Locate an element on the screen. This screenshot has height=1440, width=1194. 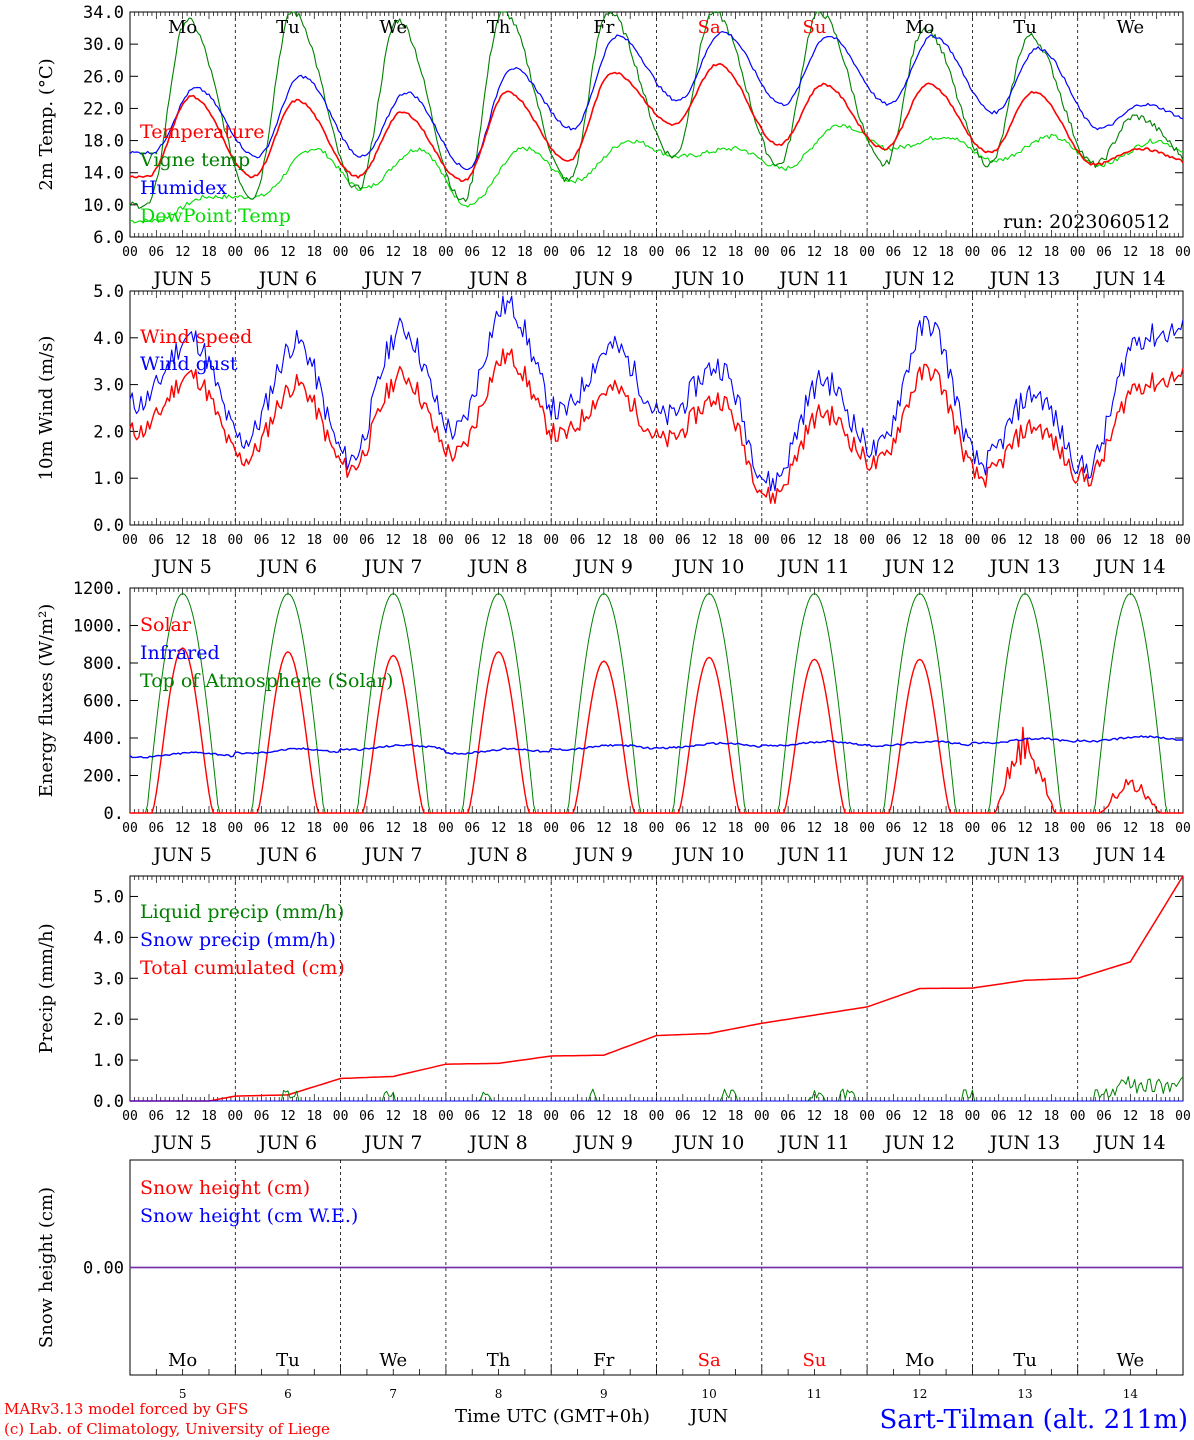
day-name: Mo is located at coordinates (182, 27).